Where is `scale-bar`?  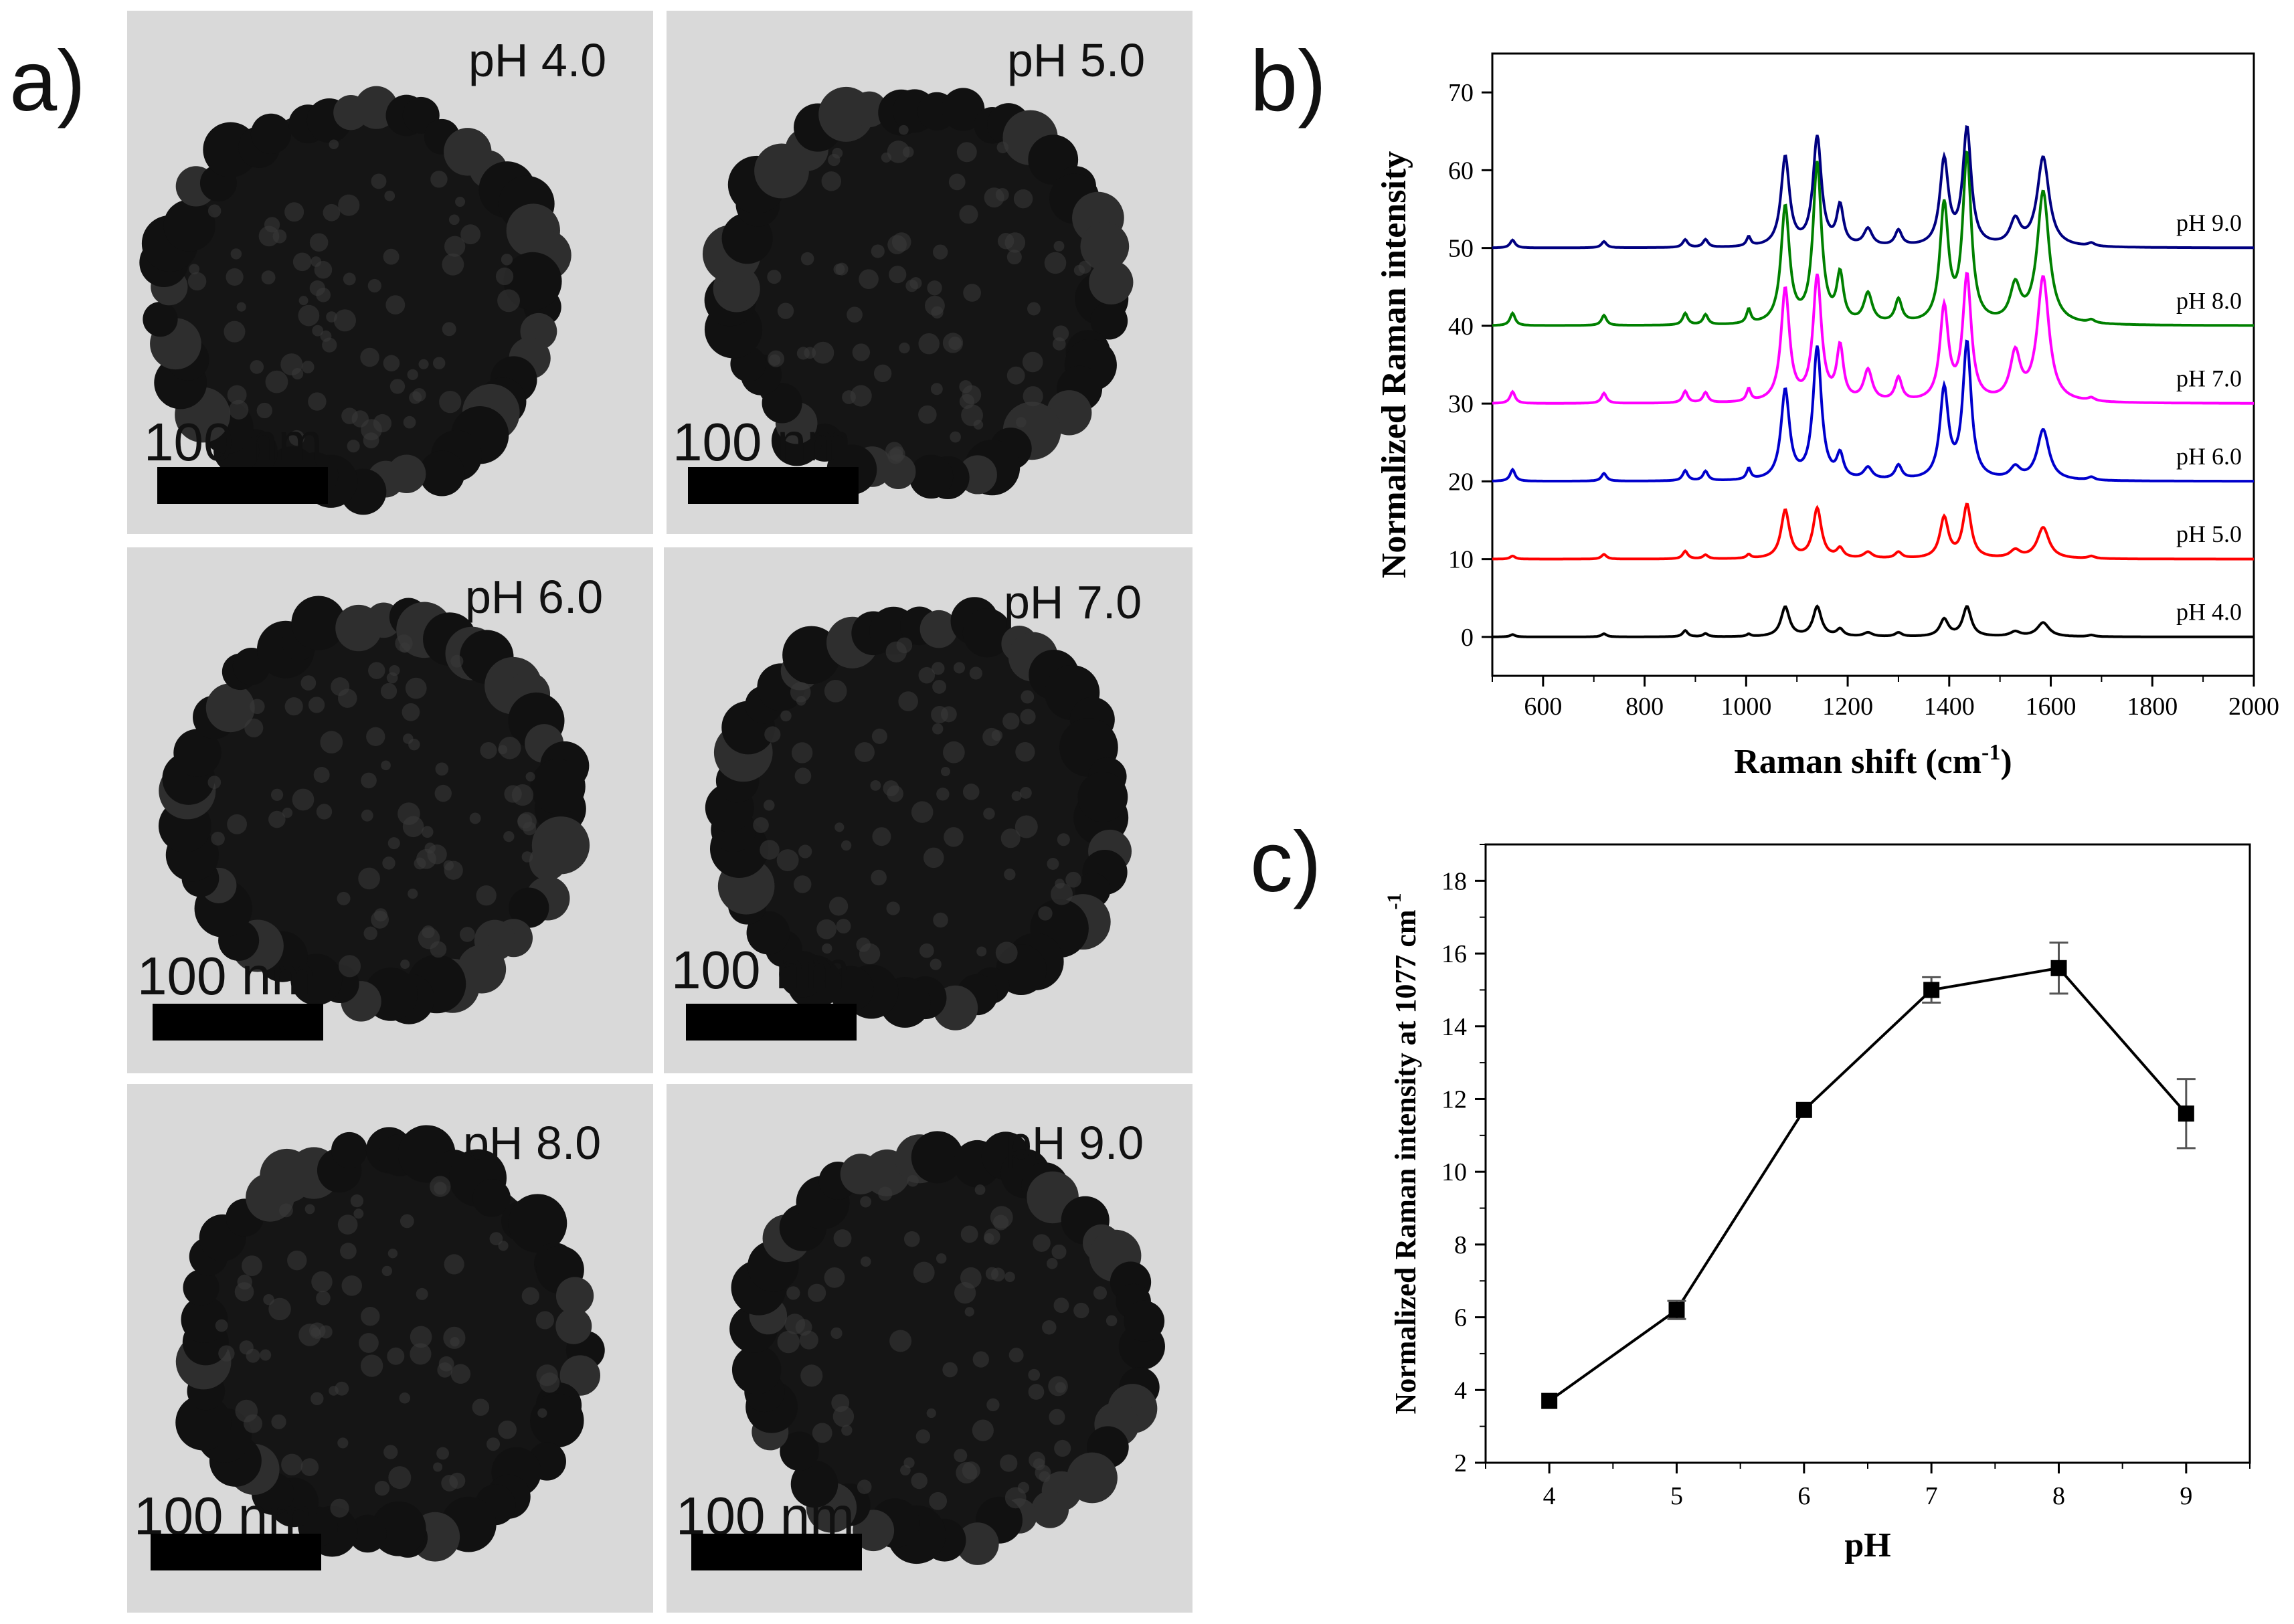 scale-bar is located at coordinates (772, 1022).